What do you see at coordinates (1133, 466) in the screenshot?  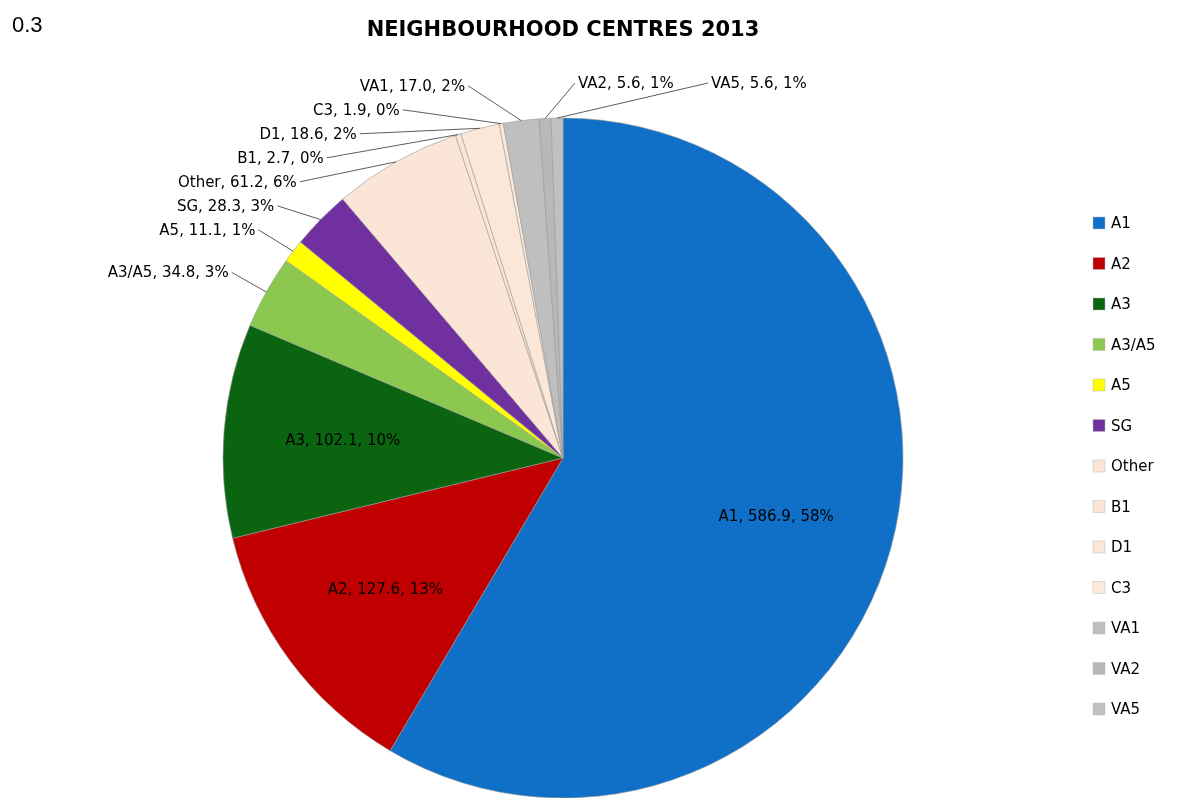 I see `legend-label: Other` at bounding box center [1133, 466].